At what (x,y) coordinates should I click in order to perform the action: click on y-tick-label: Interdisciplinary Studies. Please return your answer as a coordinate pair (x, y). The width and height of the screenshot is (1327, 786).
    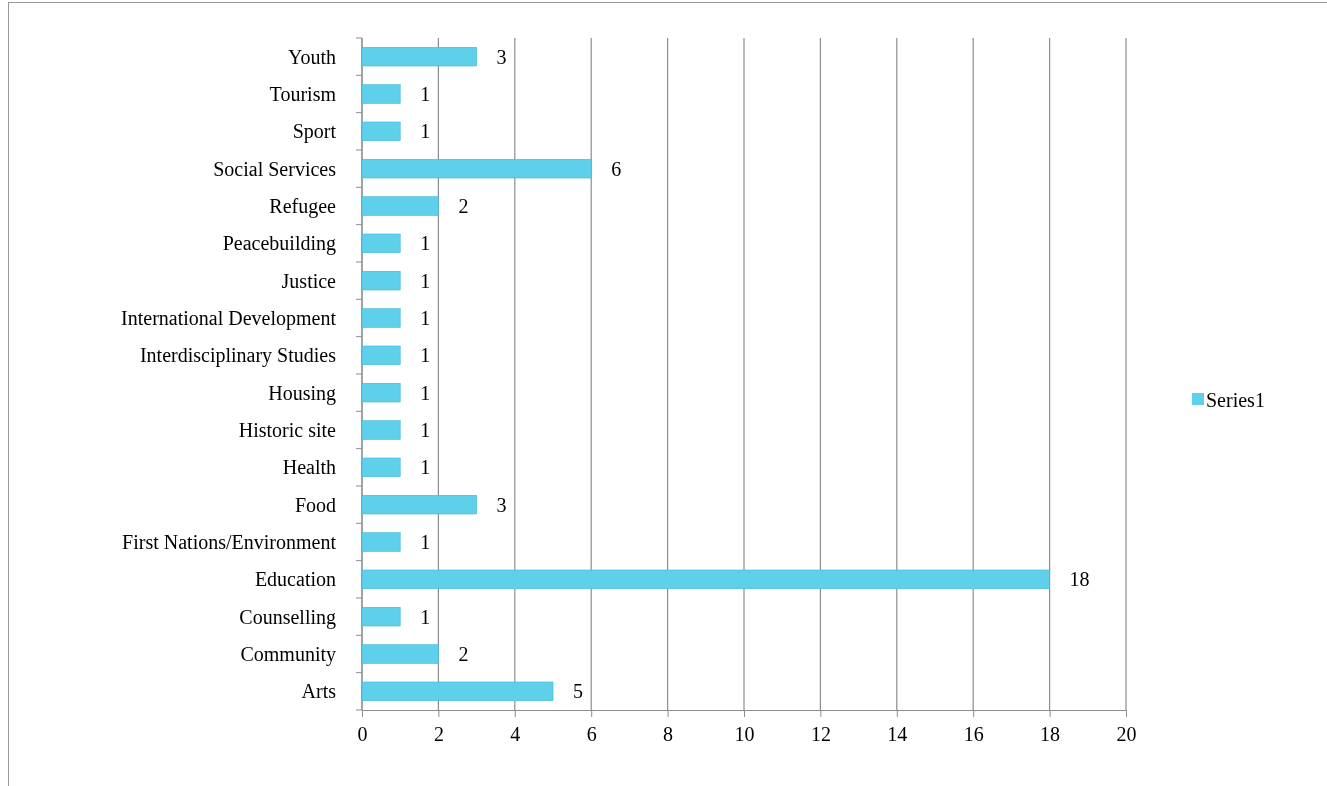
    Looking at the image, I should click on (238, 356).